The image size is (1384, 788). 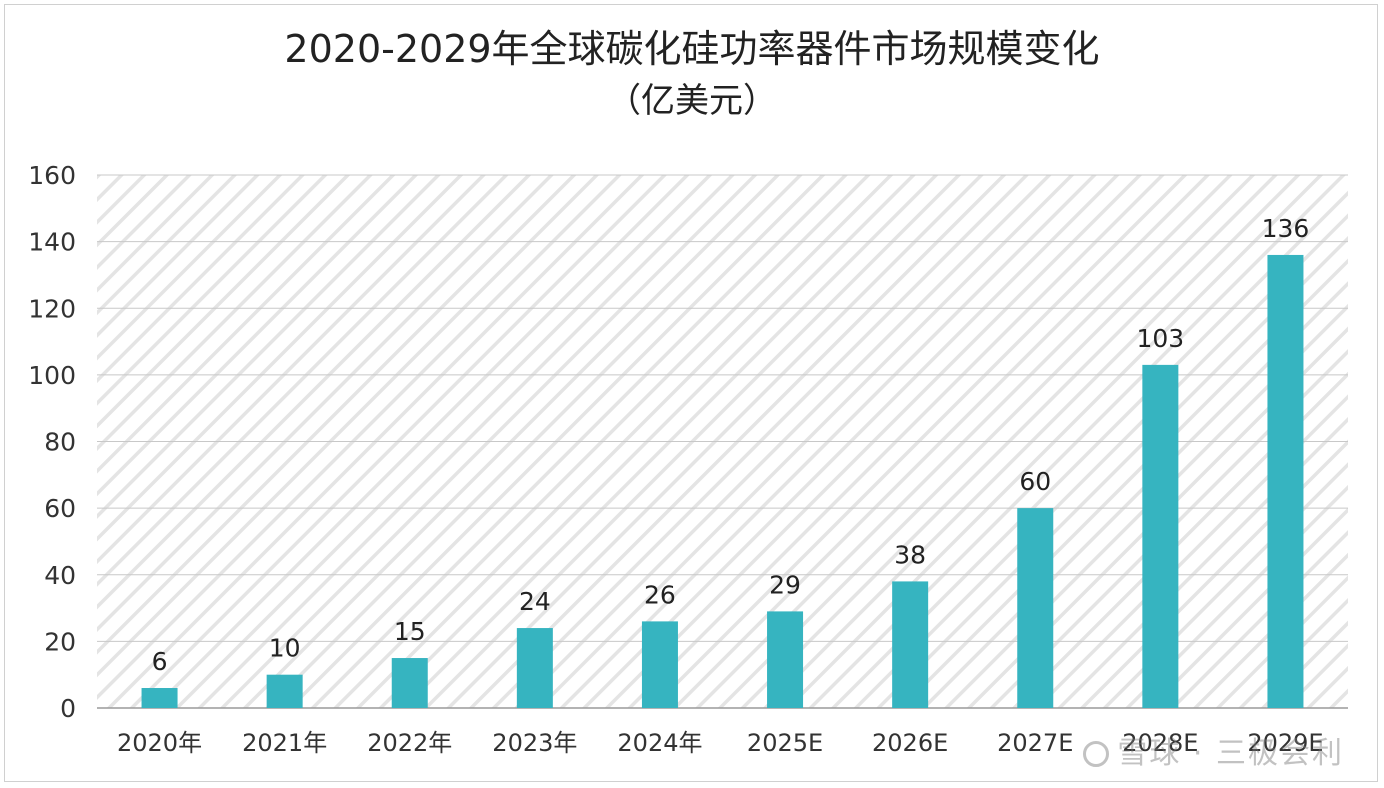 What do you see at coordinates (52, 375) in the screenshot?
I see `y-tick-label: 100` at bounding box center [52, 375].